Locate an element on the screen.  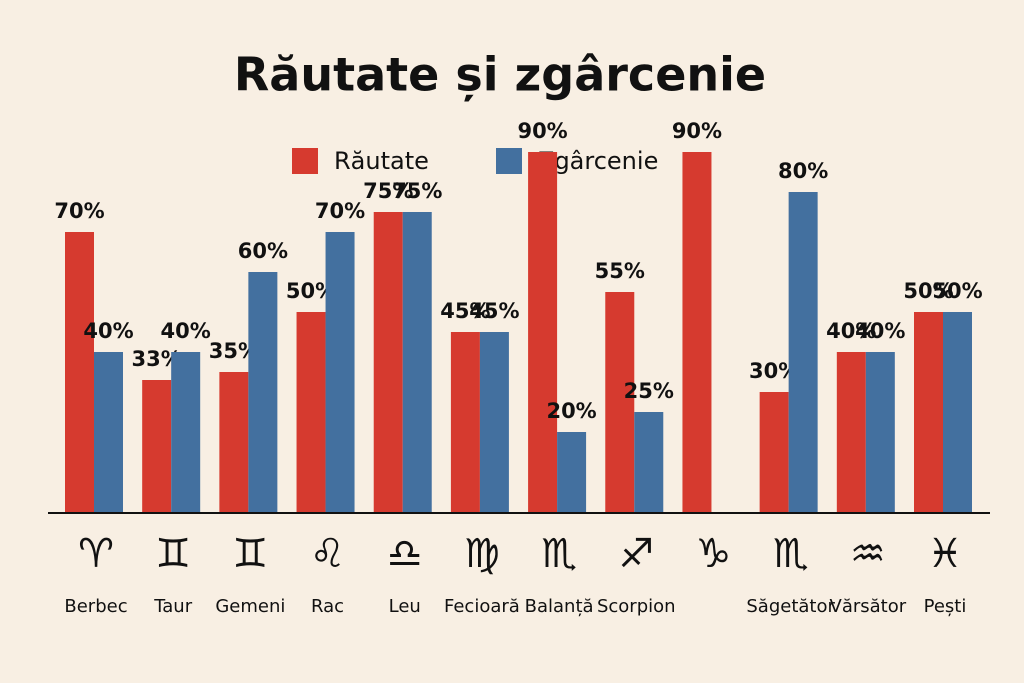
x-tick-label: Leu is located at coordinates (405, 606).